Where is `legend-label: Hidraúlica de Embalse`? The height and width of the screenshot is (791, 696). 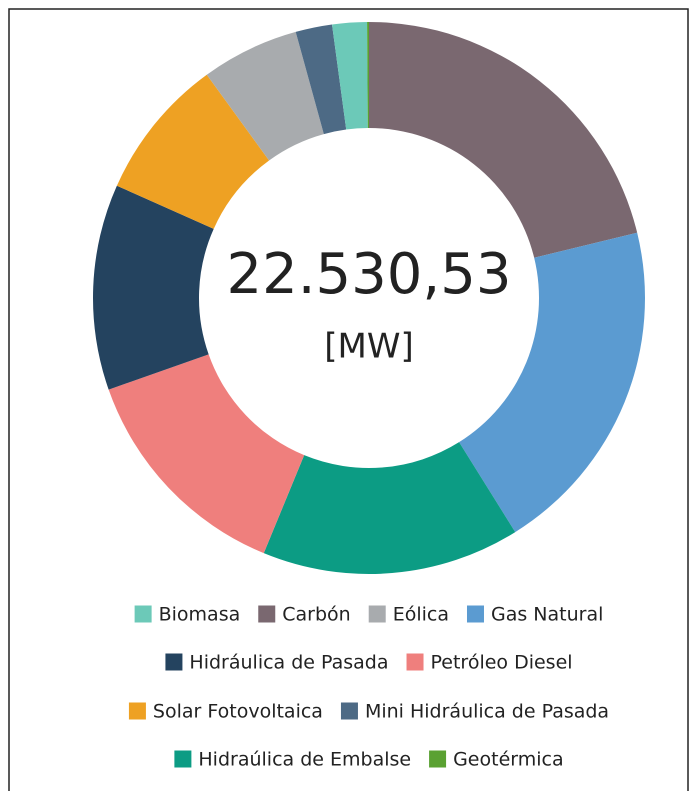 legend-label: Hidraúlica de Embalse is located at coordinates (304, 760).